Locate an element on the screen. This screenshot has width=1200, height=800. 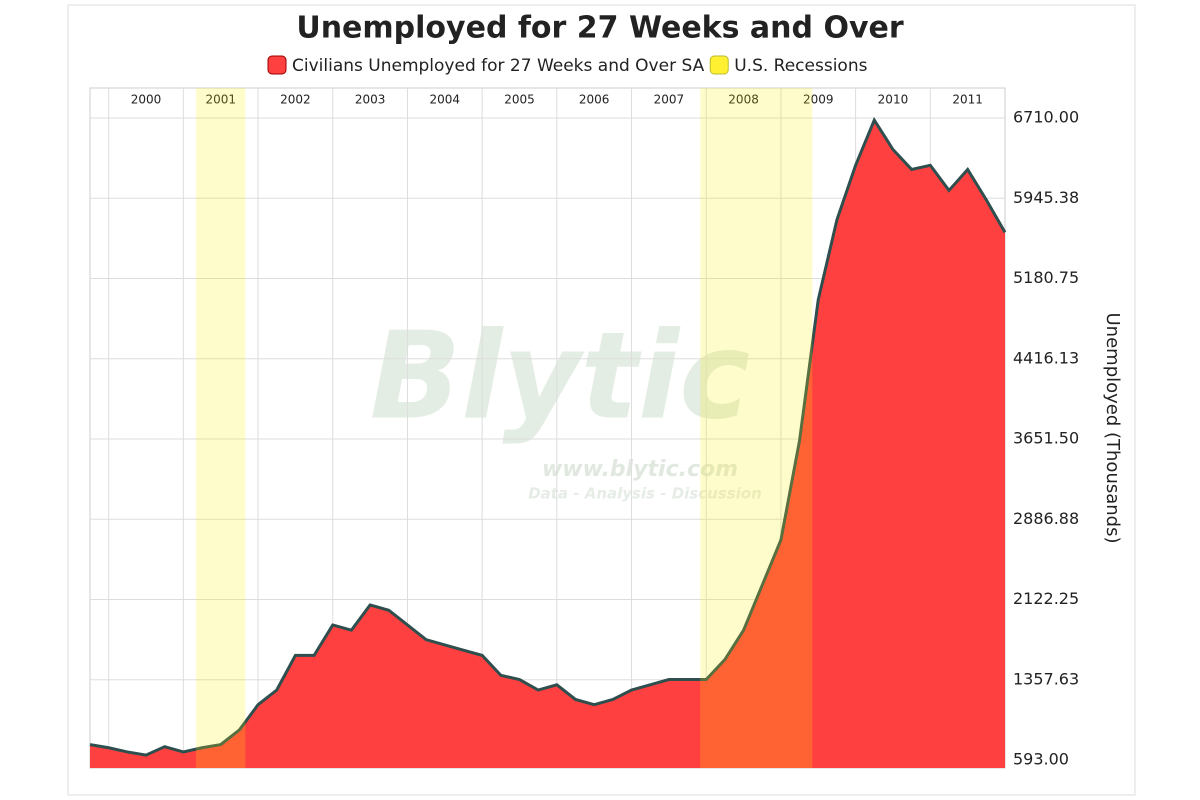
x-tick-label: 2006 is located at coordinates (594, 100).